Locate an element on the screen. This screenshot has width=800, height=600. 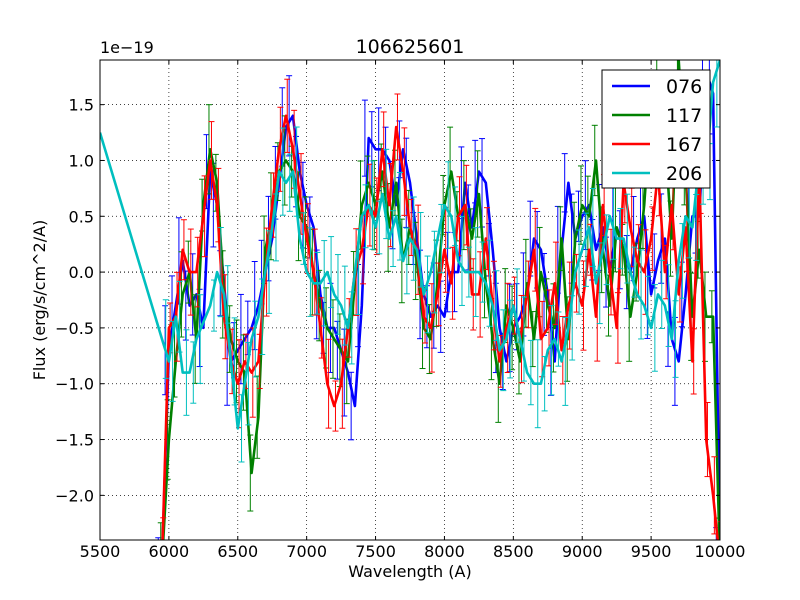
x-tick-label: 6000 is located at coordinates (169, 551).